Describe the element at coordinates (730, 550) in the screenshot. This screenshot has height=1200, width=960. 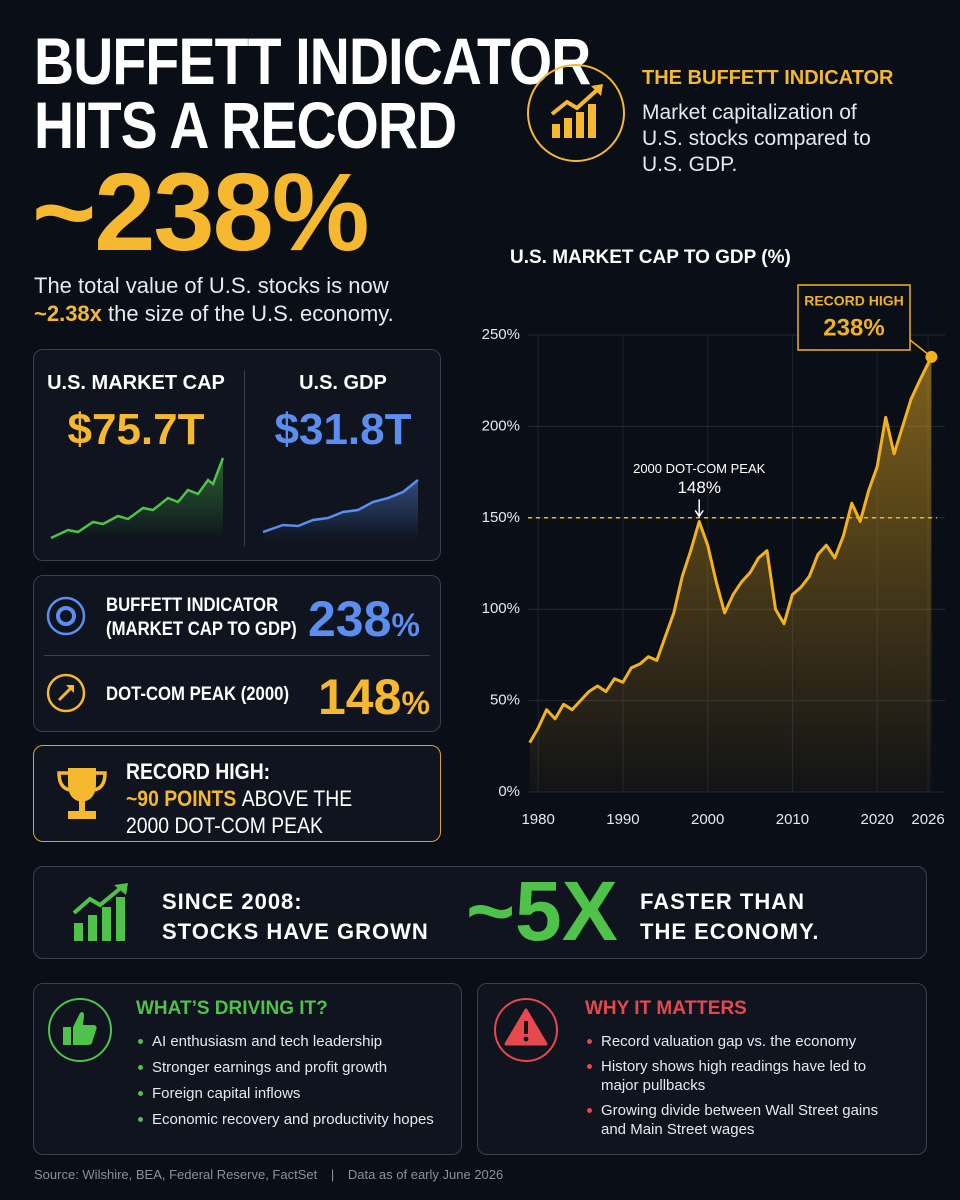
I see `line` at that location.